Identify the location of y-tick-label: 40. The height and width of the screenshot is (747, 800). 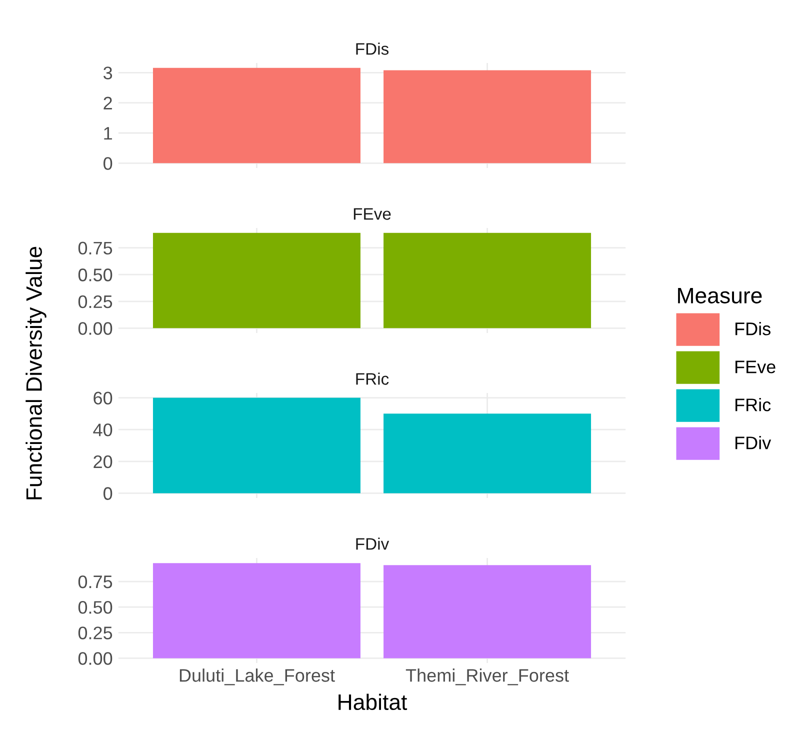
(102, 430).